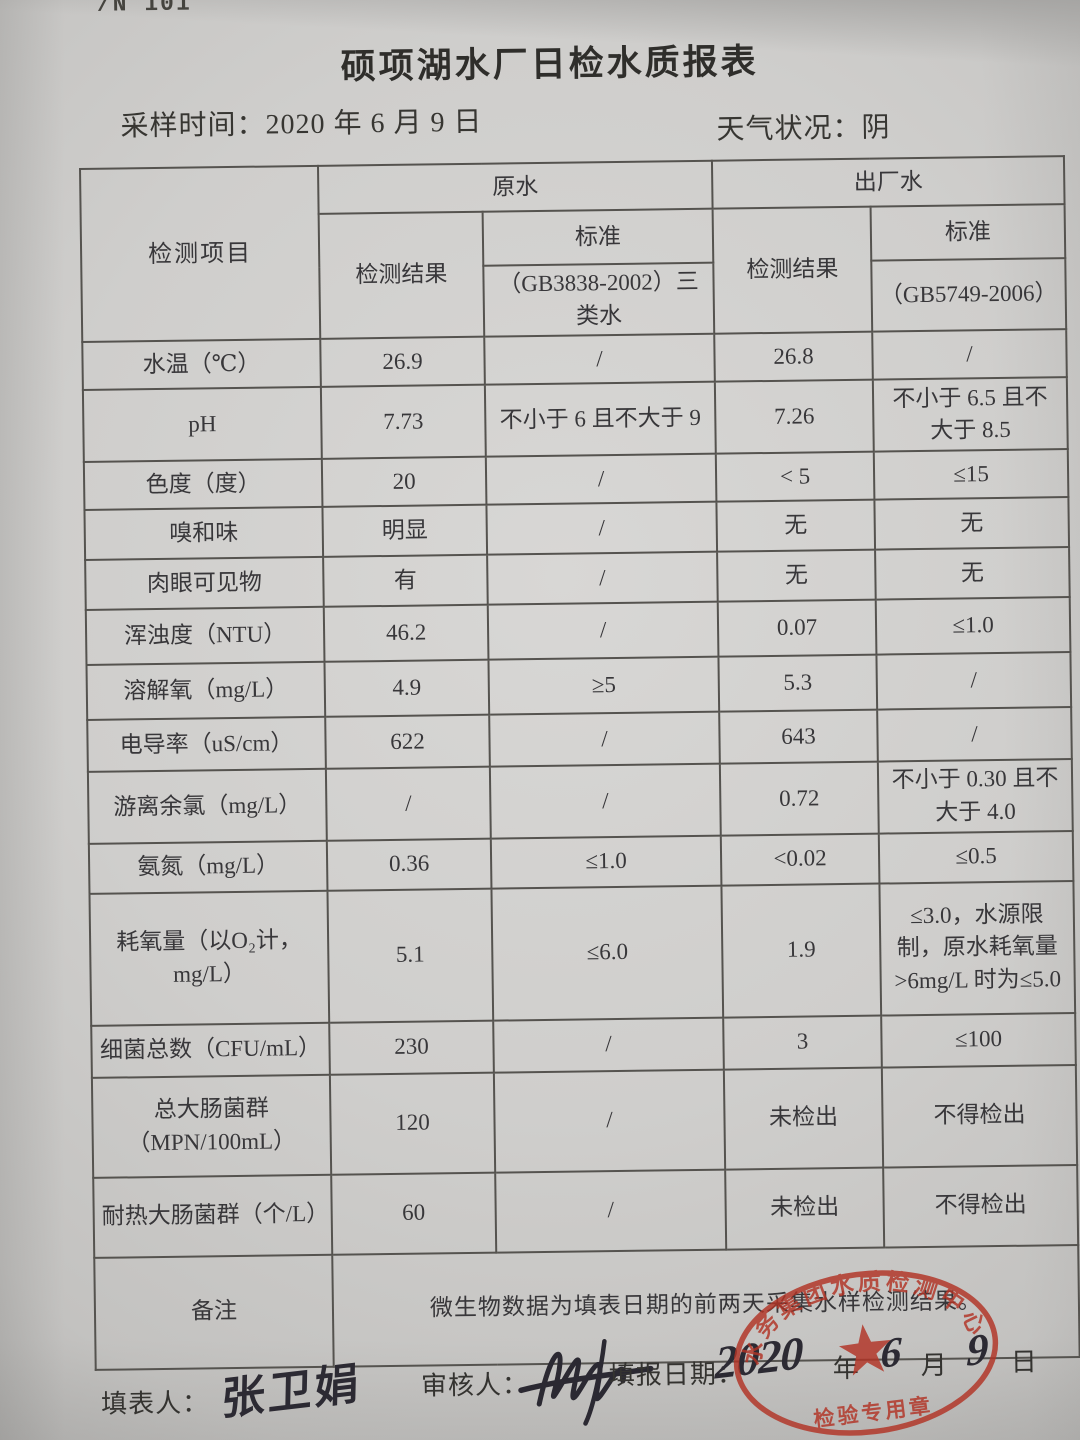  What do you see at coordinates (600, 419) in the screenshot?
I see `raw-standard-cell: 不小于 6 且不大于 9` at bounding box center [600, 419].